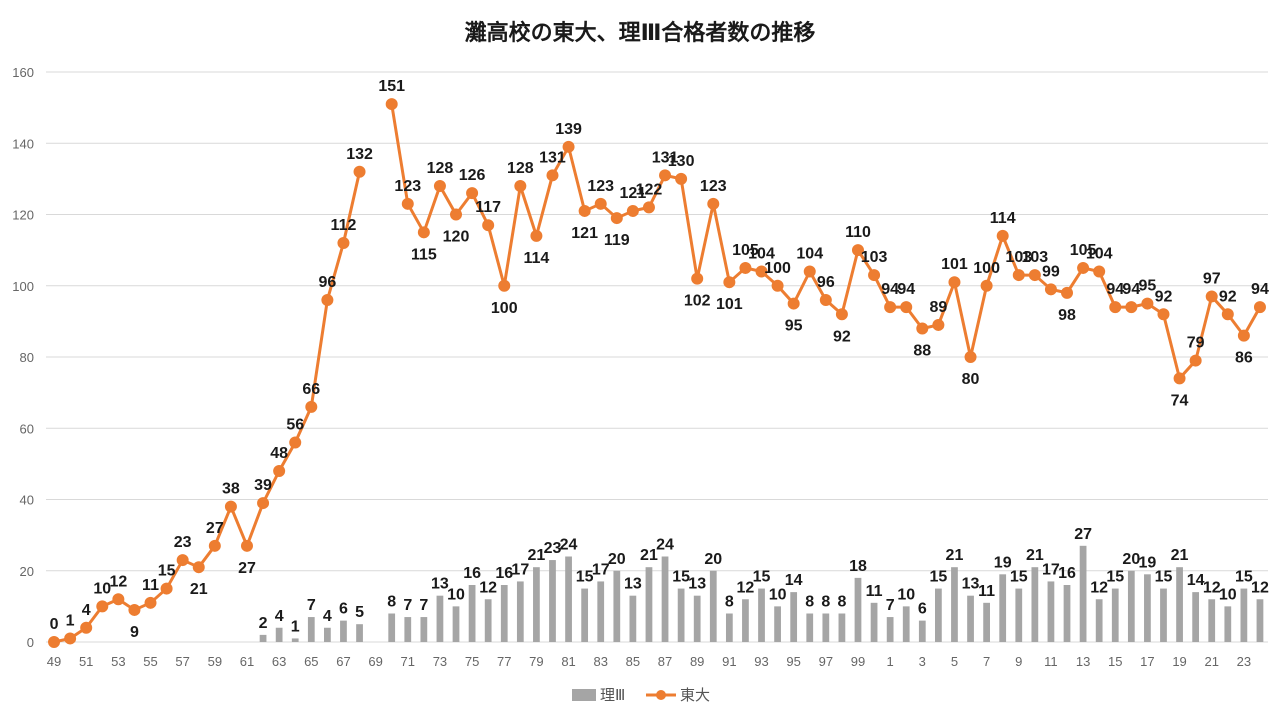 The height and width of the screenshot is (720, 1280). What do you see at coordinates (841, 602) in the screenshot?
I see `bar-data-label: 8` at bounding box center [841, 602].